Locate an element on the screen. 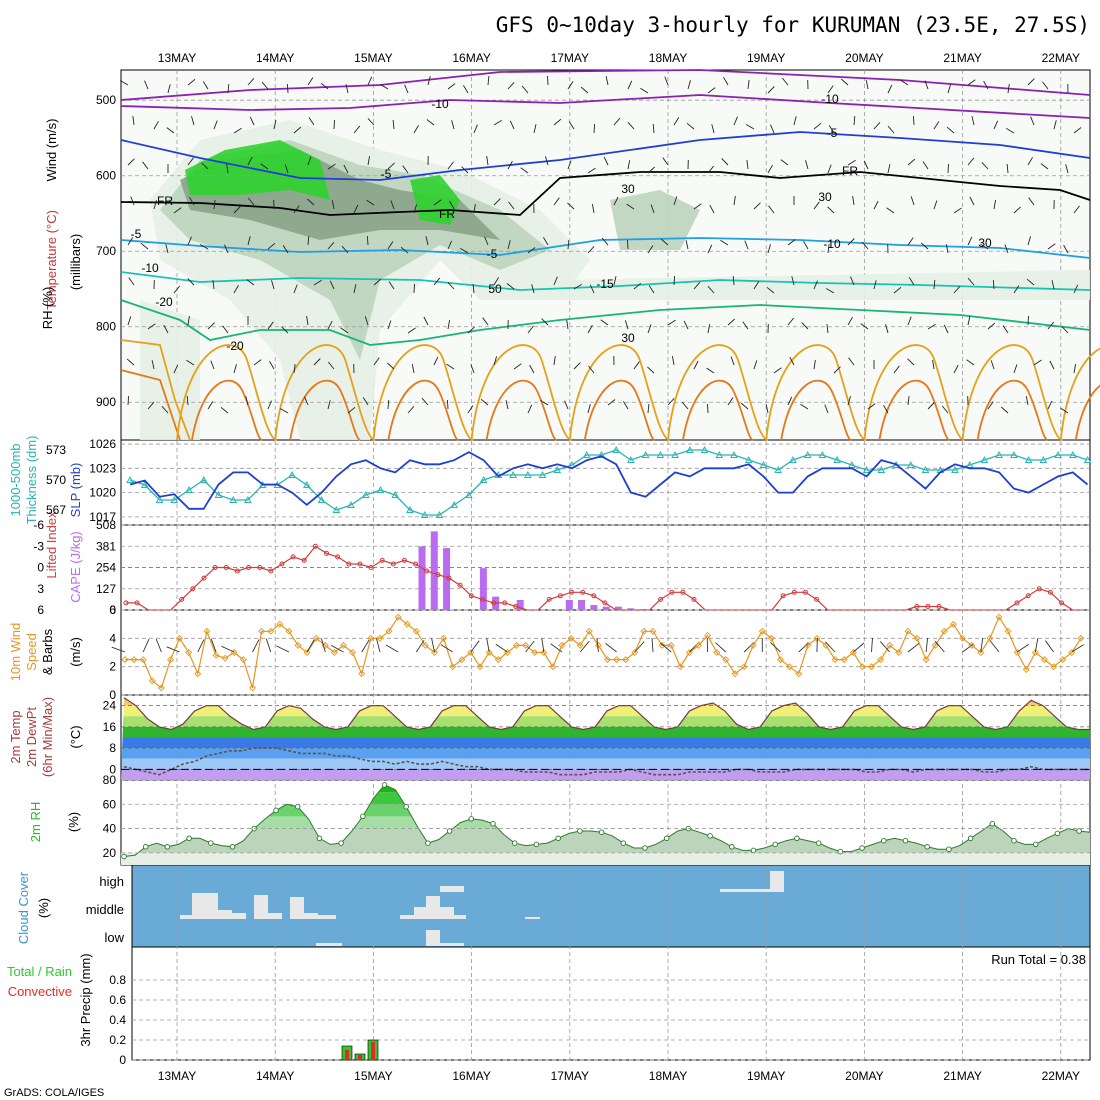 This screenshot has width=1100, height=1100. credit: GrADS: COLA/IGES is located at coordinates (54, 1093).